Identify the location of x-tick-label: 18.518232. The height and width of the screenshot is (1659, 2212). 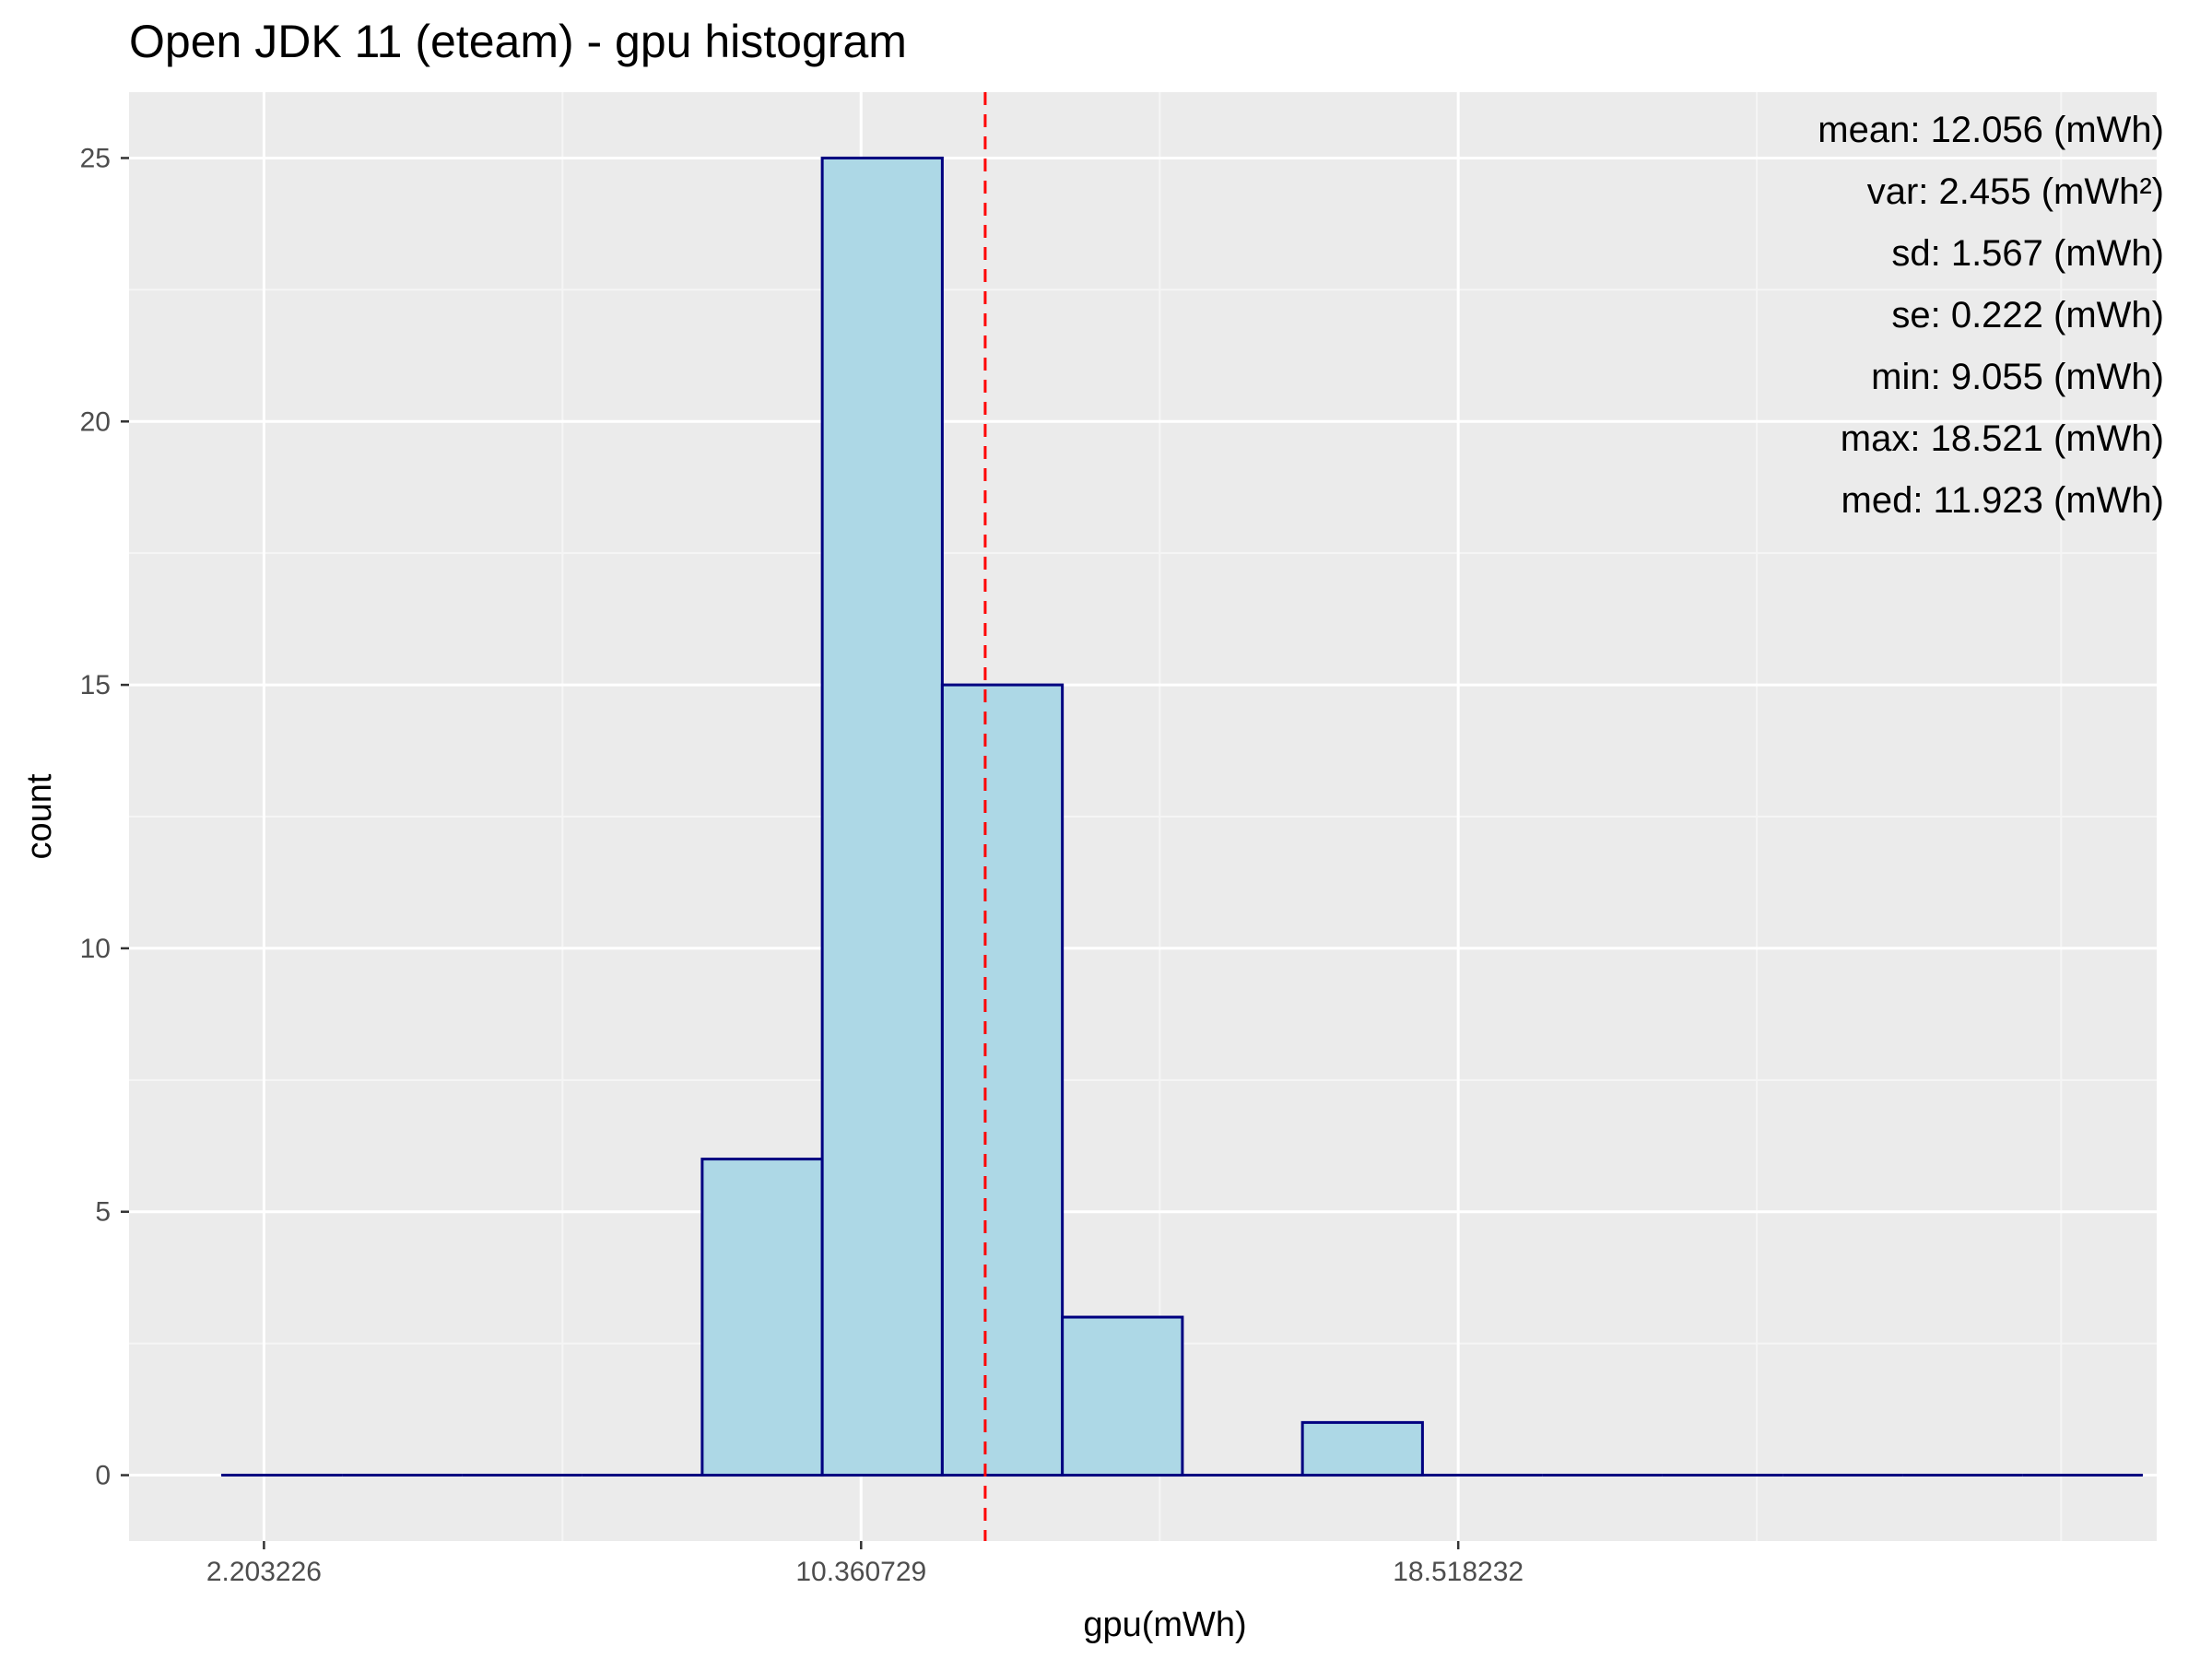
(1458, 1572).